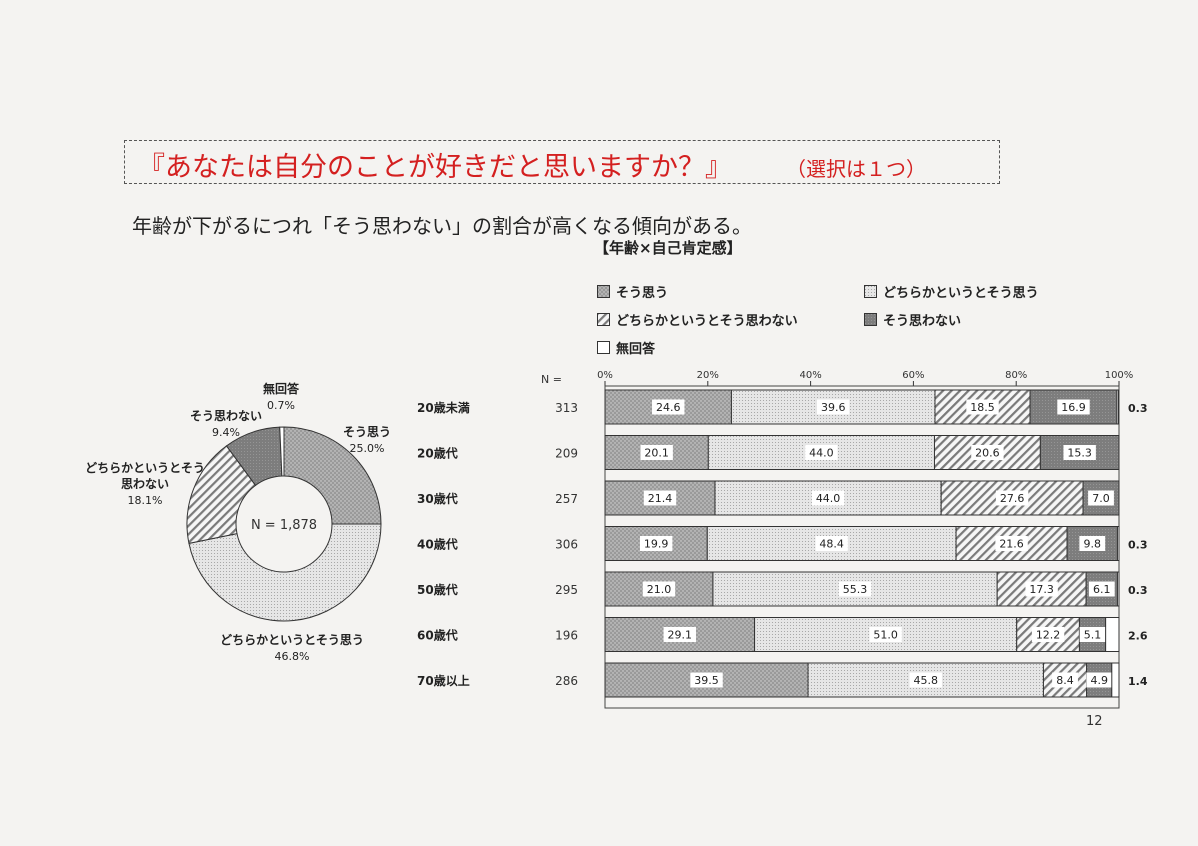 This screenshot has width=1198, height=846. I want to click on legend-item-no-answer: 無回答, so click(626, 347).